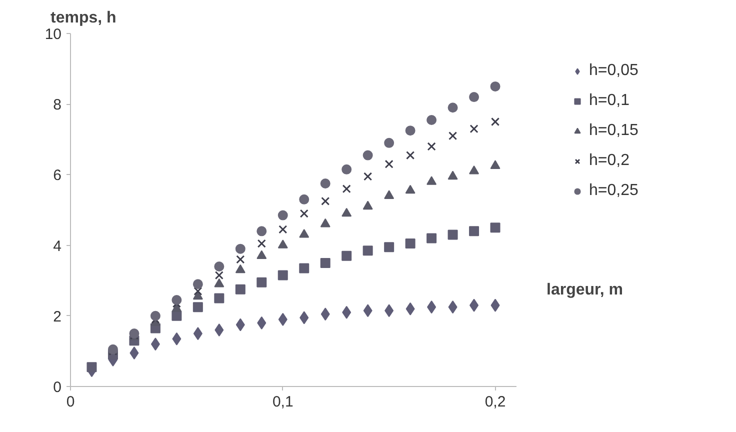 This screenshot has height=432, width=736. I want to click on y-tick-label: 10, so click(53, 34).